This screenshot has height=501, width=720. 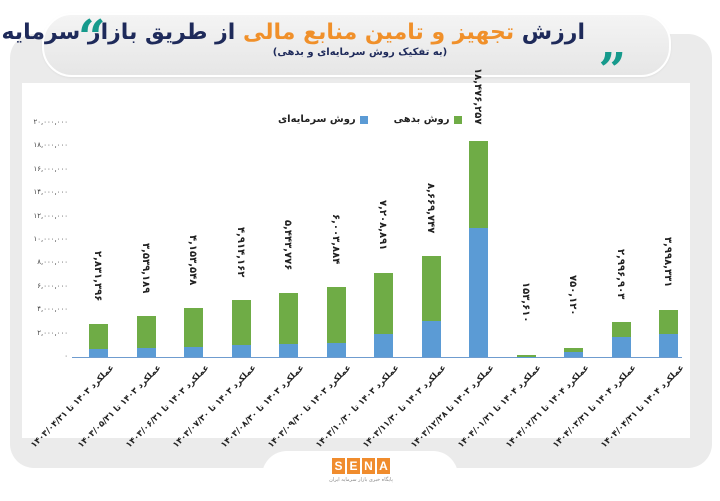 I want to click on y-tick-label: ۲۰,۰۰۰,۰۰۰, so click(x=44, y=122).